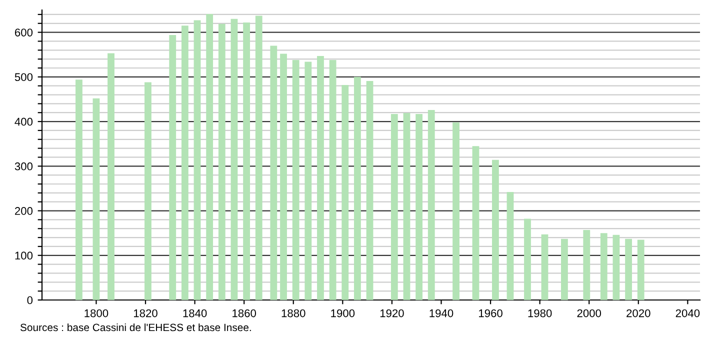  Describe the element at coordinates (638, 313) in the screenshot. I see `x-tick-label: 2020` at that location.